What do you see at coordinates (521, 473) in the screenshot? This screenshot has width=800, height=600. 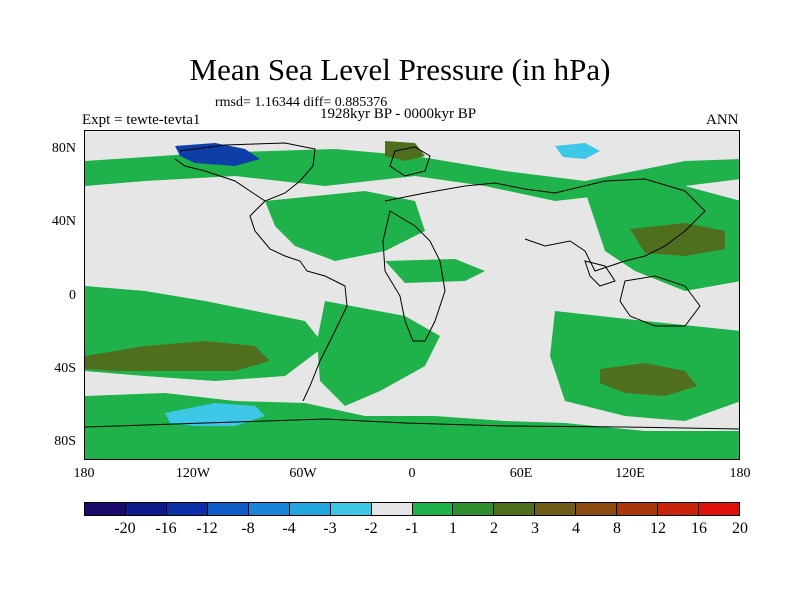 I see `lon-tick-label: 60E` at bounding box center [521, 473].